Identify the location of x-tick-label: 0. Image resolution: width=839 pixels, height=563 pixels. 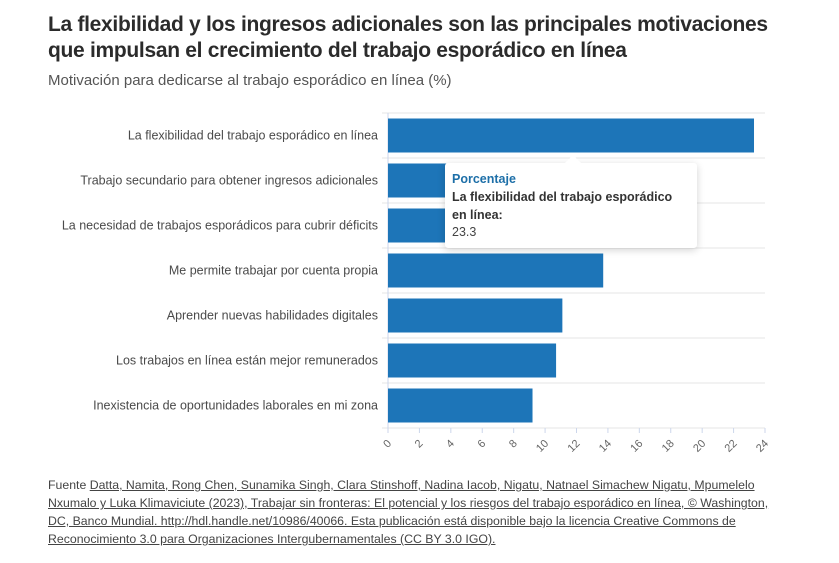
(387, 444).